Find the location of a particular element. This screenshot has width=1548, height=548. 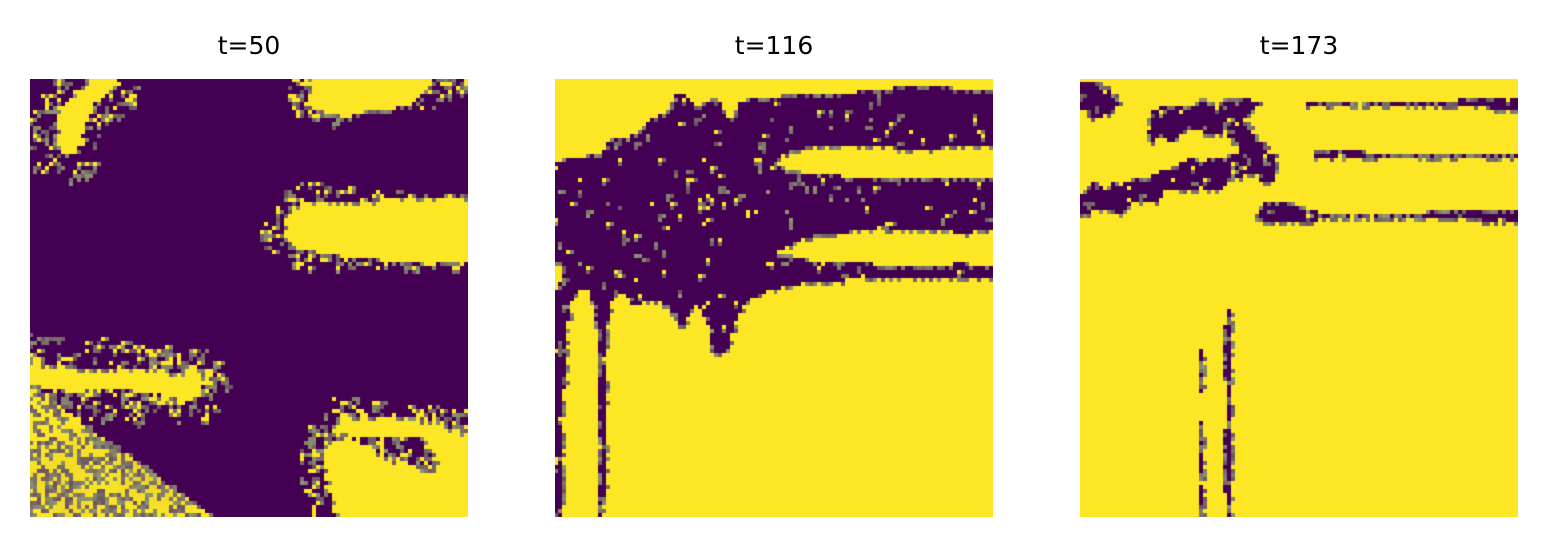

panel-title: t=116 is located at coordinates (774, 45).